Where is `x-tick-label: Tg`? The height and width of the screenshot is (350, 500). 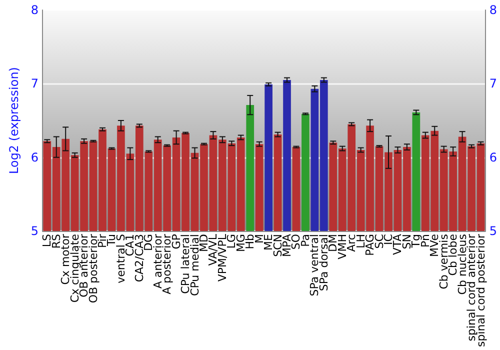 x-tick-label: Tg is located at coordinates (416, 241).